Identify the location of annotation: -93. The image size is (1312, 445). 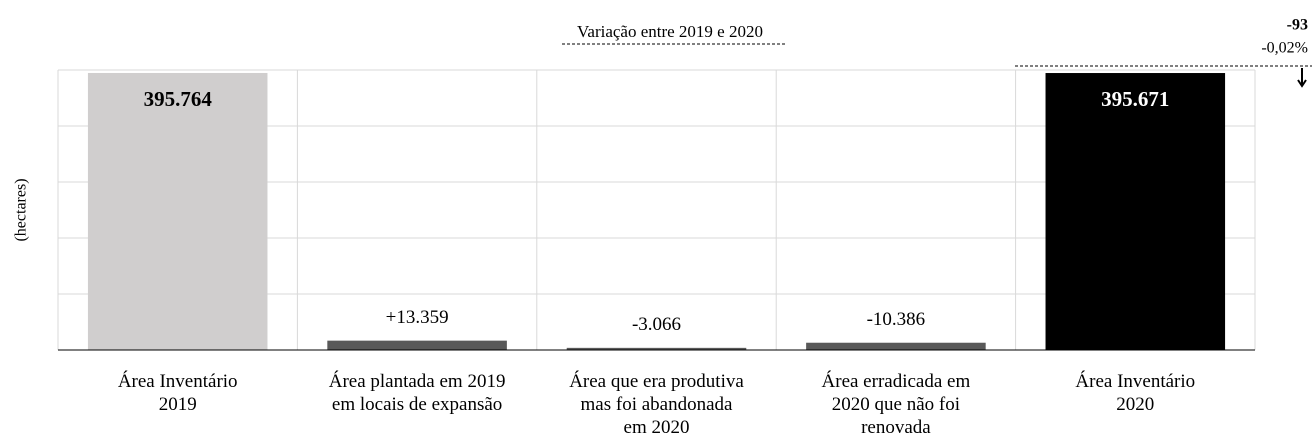
(1297, 25).